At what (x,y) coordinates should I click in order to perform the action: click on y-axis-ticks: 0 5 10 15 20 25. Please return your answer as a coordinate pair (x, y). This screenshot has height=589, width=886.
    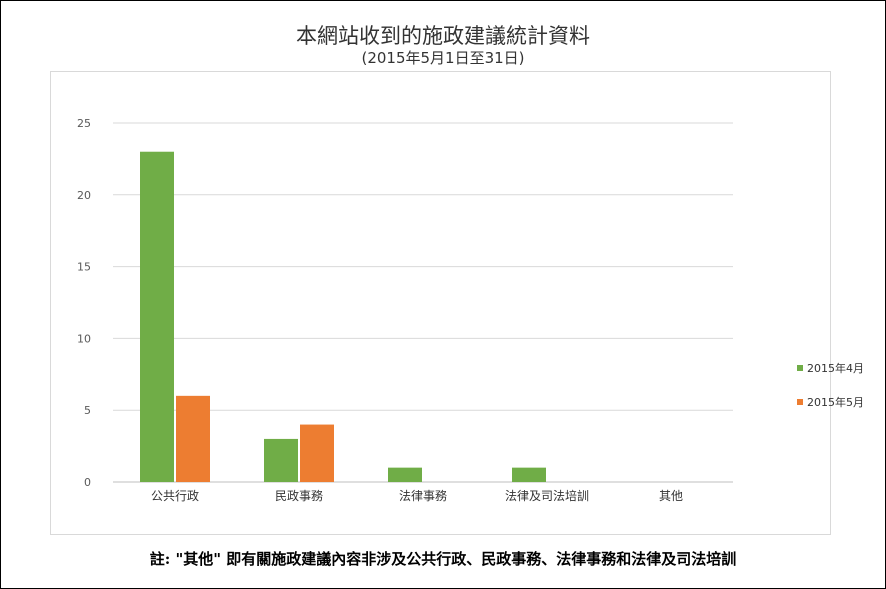
    Looking at the image, I should click on (84, 303).